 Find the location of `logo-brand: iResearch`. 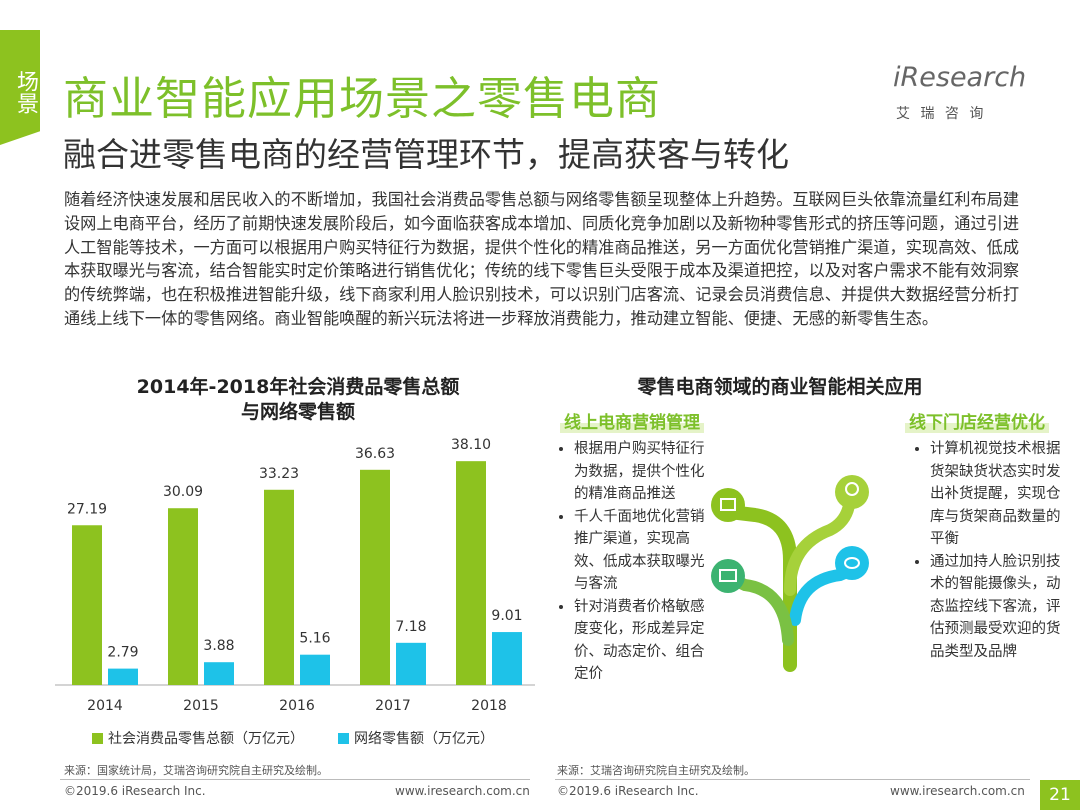

logo-brand: iResearch is located at coordinates (960, 77).